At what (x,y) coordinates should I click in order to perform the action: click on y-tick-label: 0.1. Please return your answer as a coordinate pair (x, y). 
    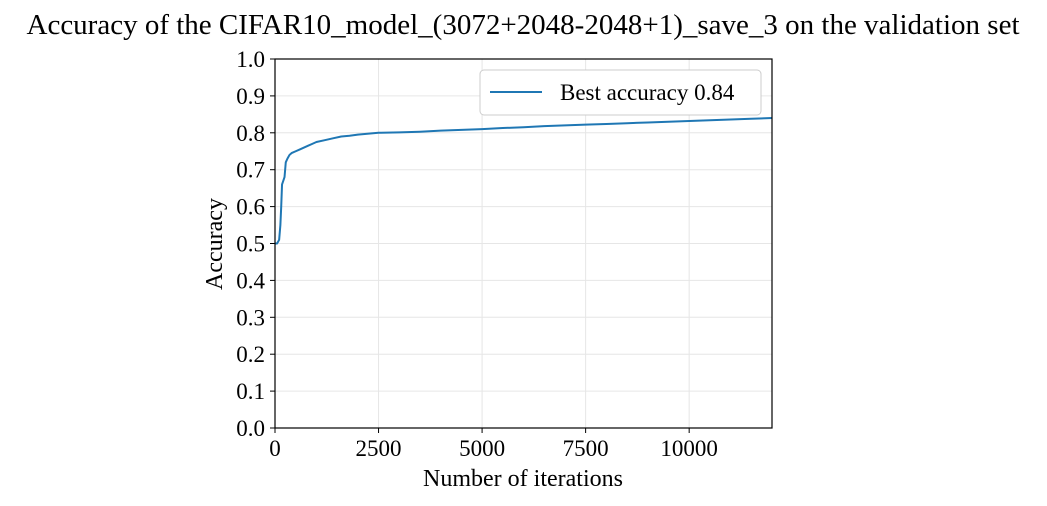
    Looking at the image, I should click on (250, 391).